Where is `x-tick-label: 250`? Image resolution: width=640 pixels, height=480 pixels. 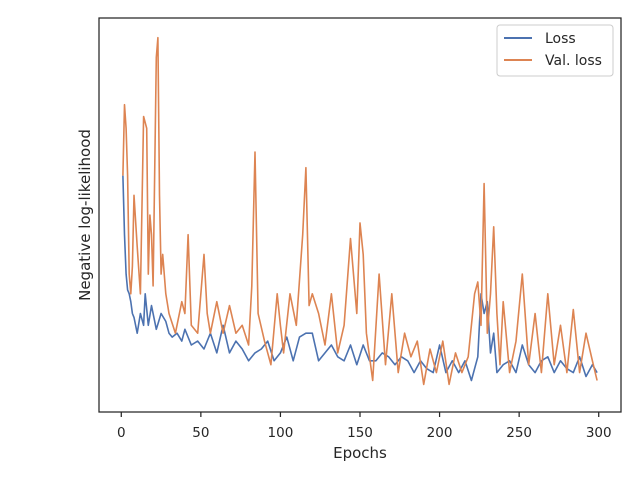
x-tick-label: 250 is located at coordinates (519, 433).